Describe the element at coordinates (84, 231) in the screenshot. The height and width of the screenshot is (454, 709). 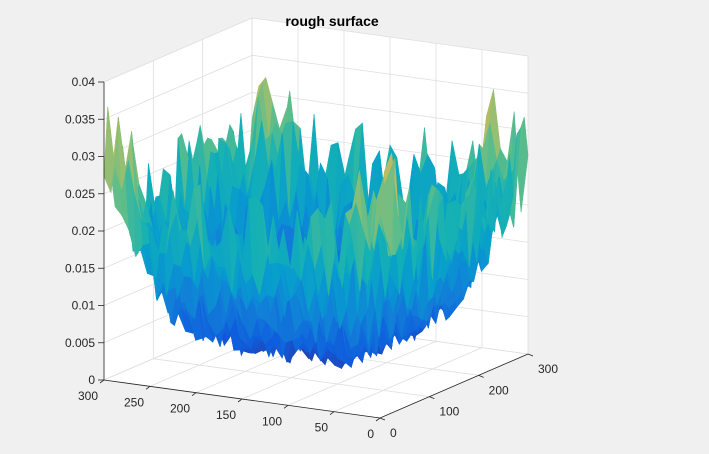
I see `z-tick-label: 0.02` at that location.